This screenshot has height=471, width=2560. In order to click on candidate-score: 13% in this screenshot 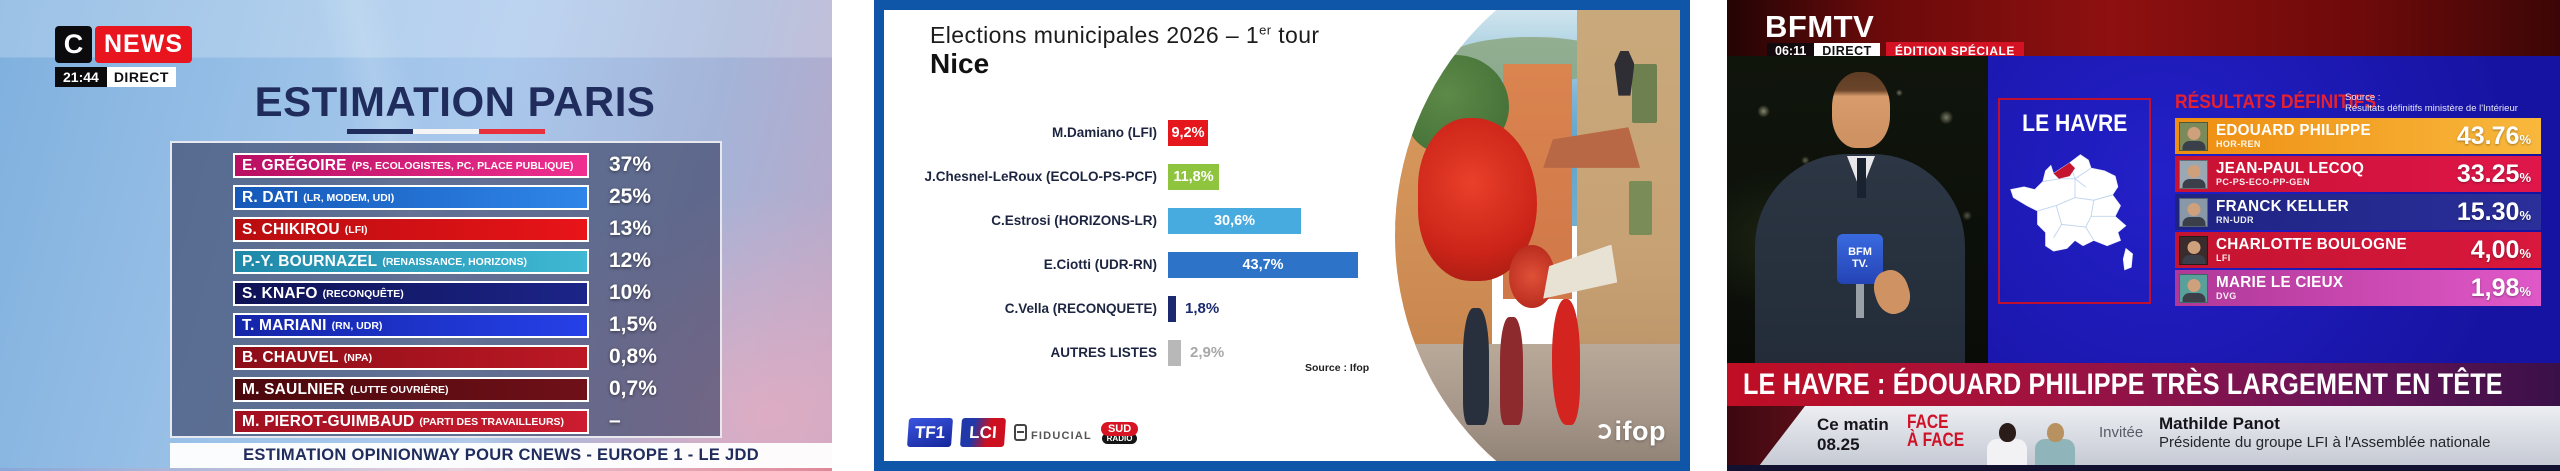, I will do `click(630, 228)`.